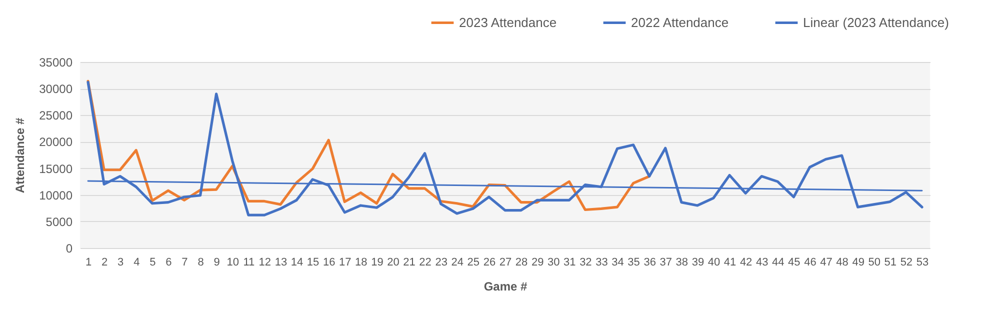  Describe the element at coordinates (297, 262) in the screenshot. I see `x-tick-label: 14` at that location.